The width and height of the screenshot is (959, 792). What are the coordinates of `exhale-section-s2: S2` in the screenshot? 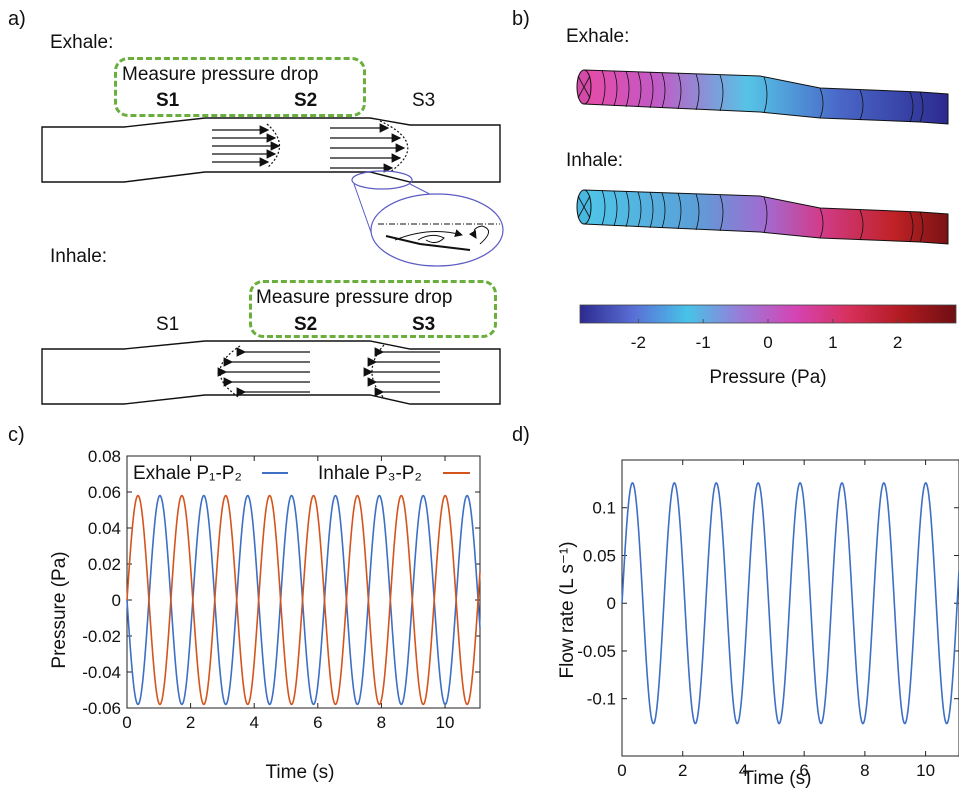 It's located at (306, 100).